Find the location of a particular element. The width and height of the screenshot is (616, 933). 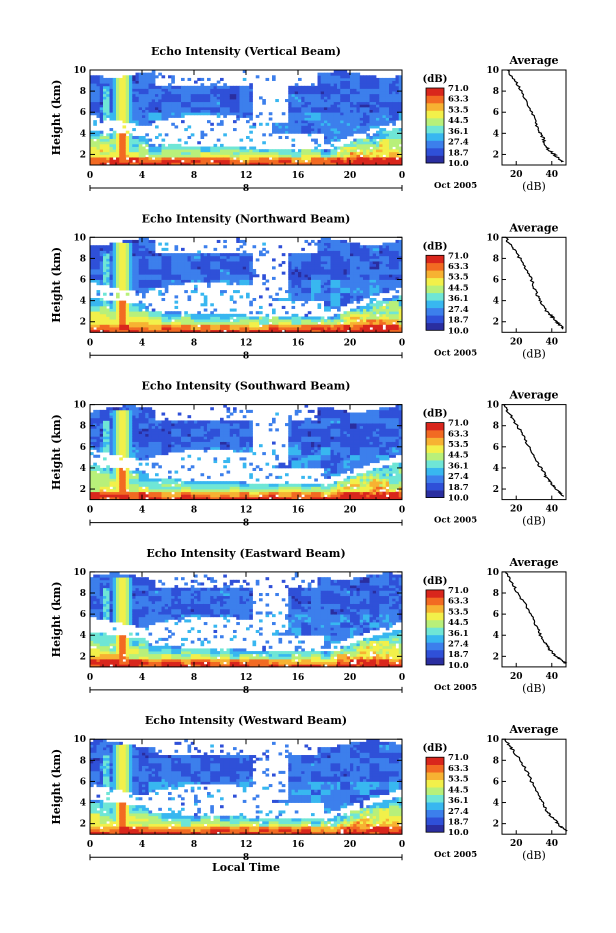

colorbar-swatch is located at coordinates (435, 107).